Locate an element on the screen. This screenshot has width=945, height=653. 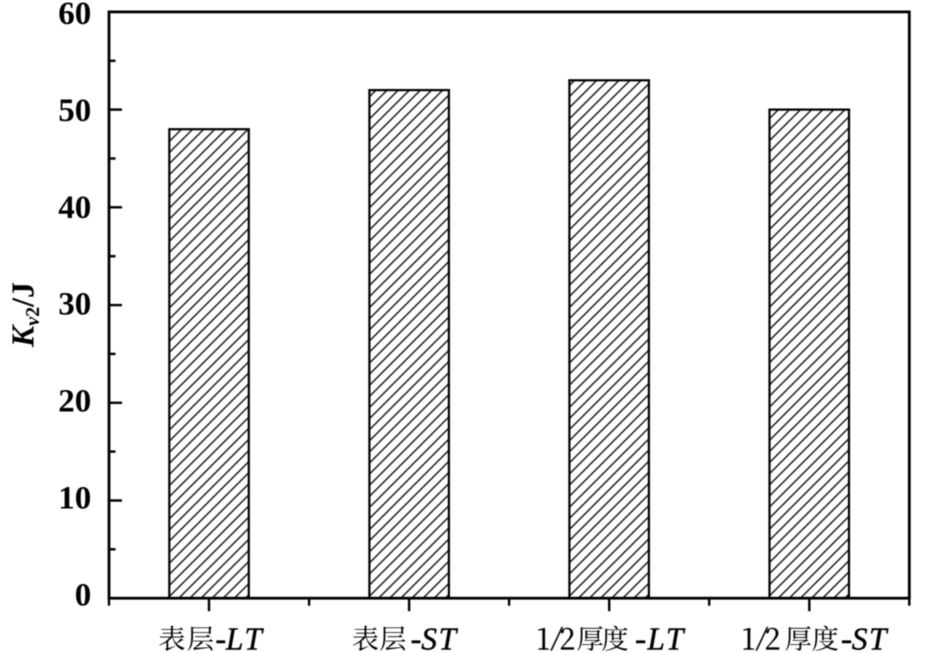
svg-text: 20 is located at coordinates (74, 402).